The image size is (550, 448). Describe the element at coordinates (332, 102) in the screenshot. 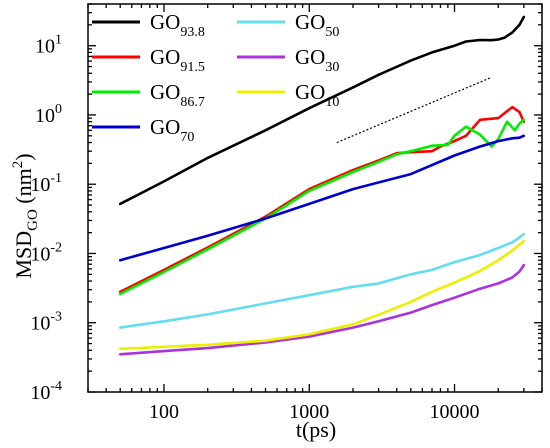

I see `legend-label-sub: 10` at that location.